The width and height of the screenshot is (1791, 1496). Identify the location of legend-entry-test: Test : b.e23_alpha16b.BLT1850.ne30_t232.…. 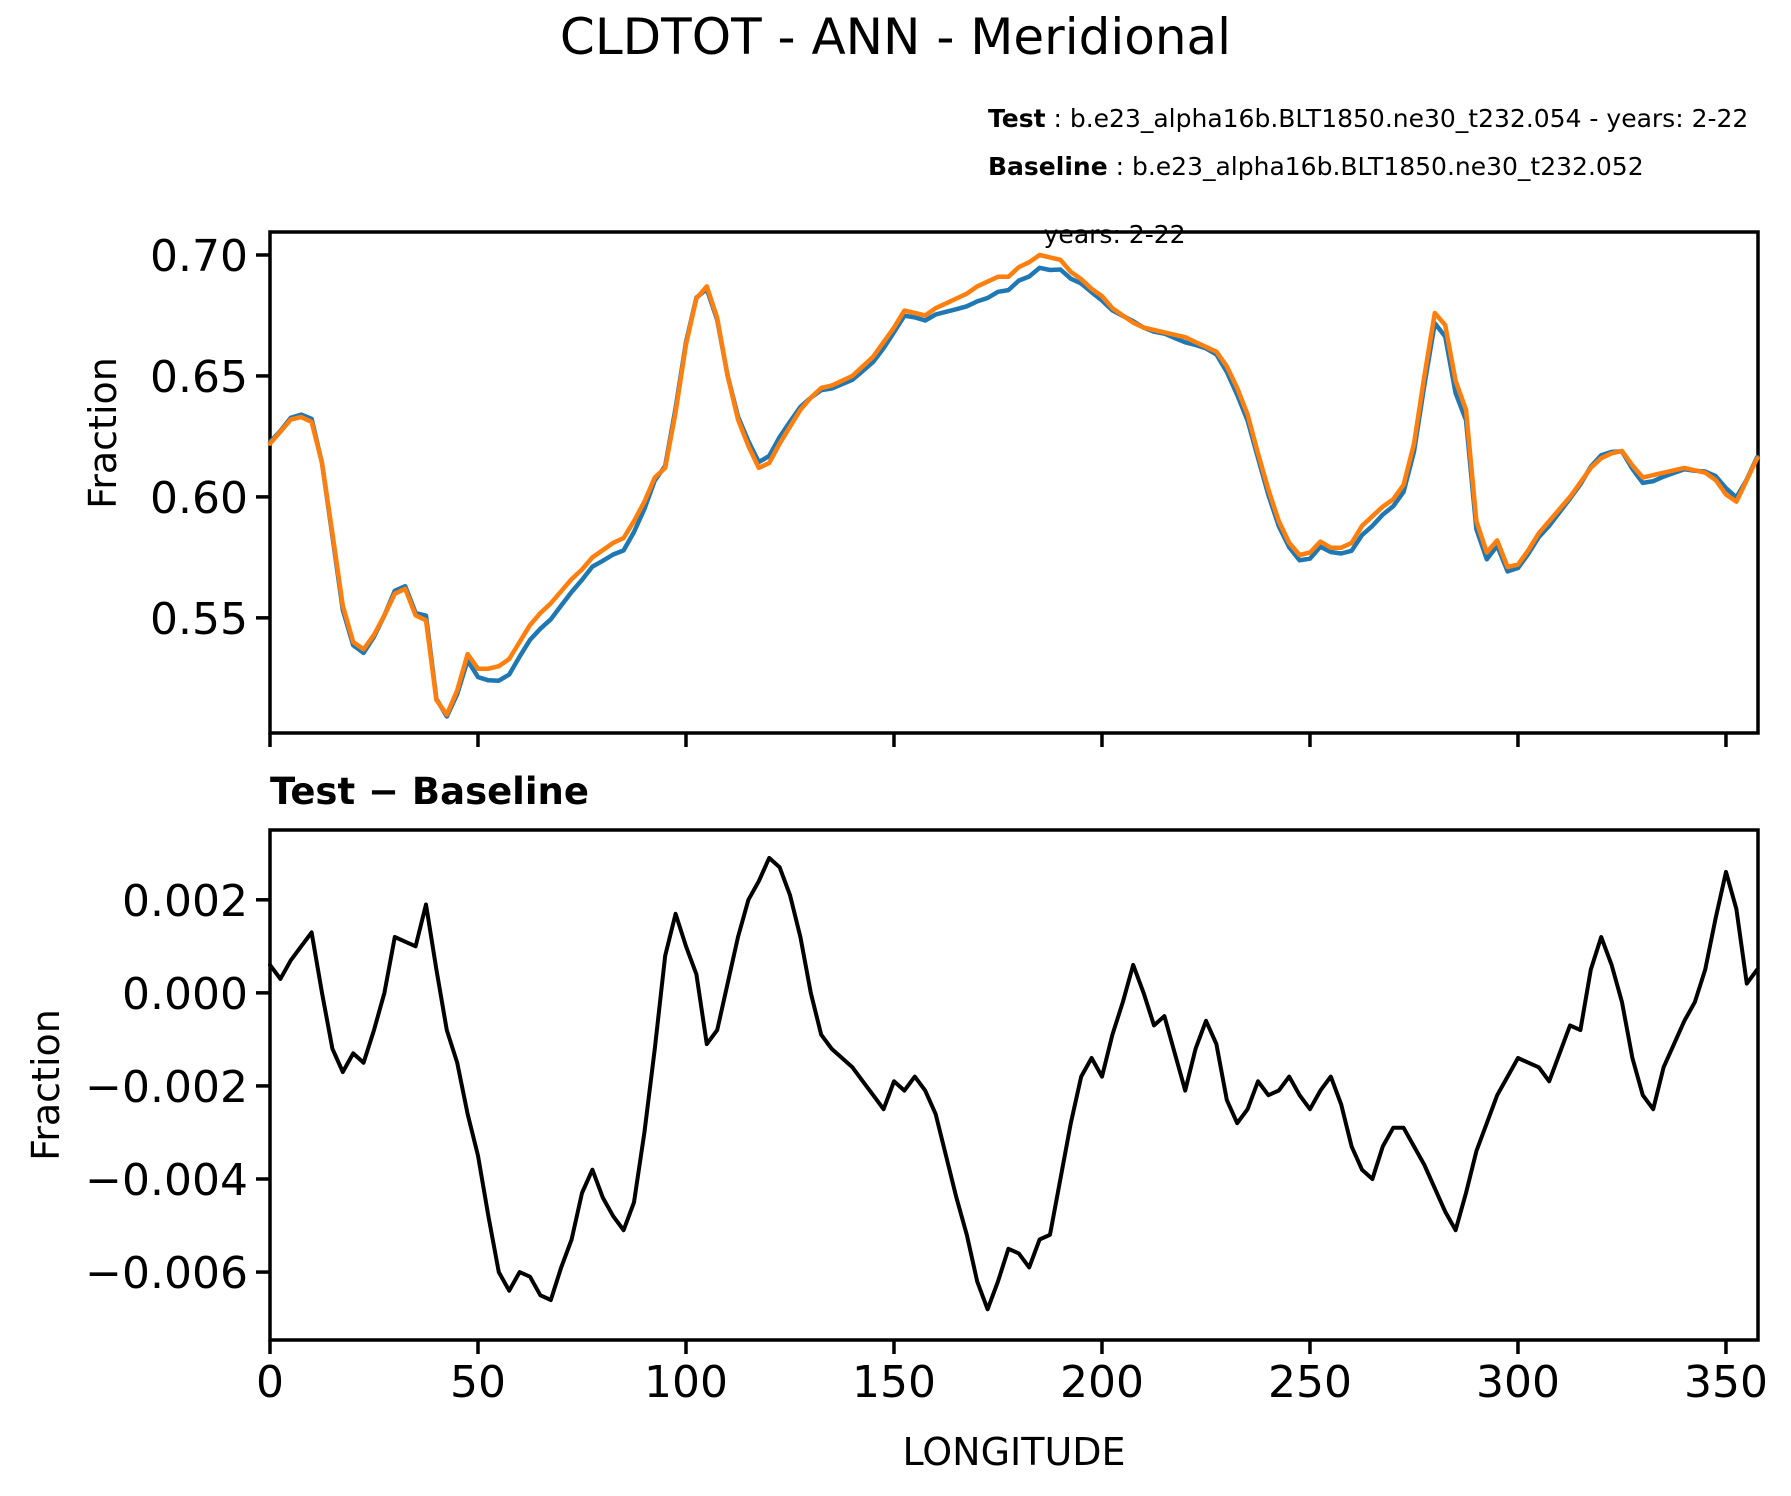
(1368, 119).